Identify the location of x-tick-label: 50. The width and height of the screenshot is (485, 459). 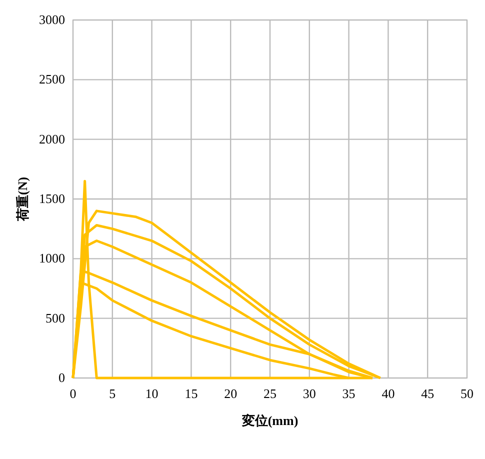
(467, 393).